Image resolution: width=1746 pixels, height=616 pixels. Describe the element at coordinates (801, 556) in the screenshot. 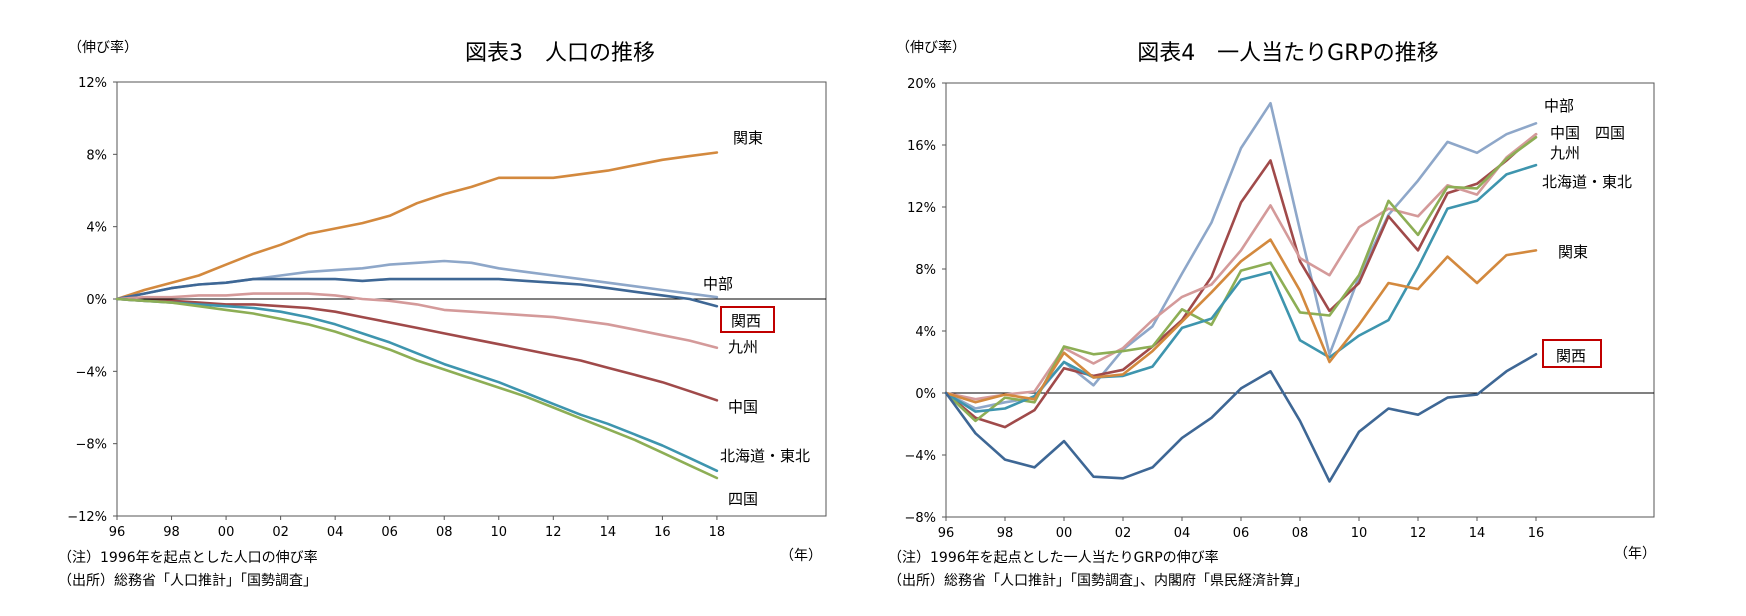

I see `chart-population-xlabel: （年）` at that location.